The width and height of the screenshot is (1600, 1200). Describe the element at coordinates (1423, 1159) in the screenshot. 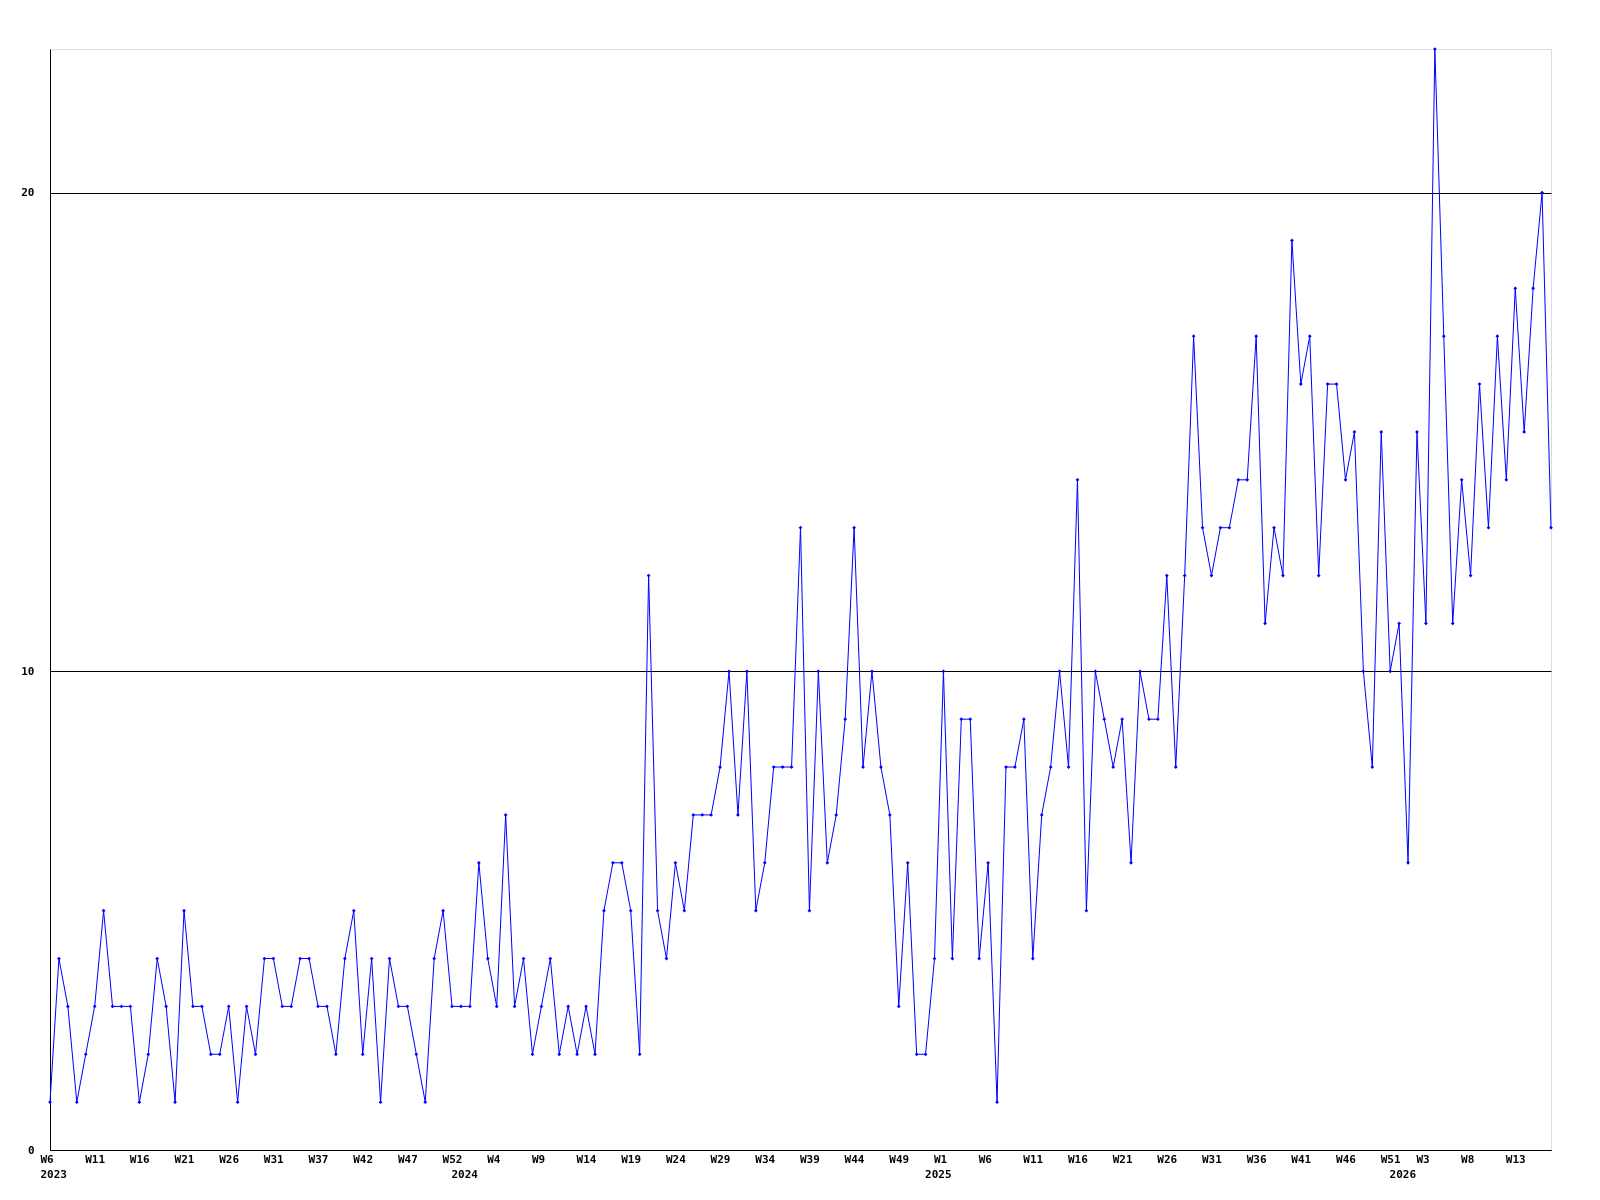

I see `x-tick-label: W3` at that location.